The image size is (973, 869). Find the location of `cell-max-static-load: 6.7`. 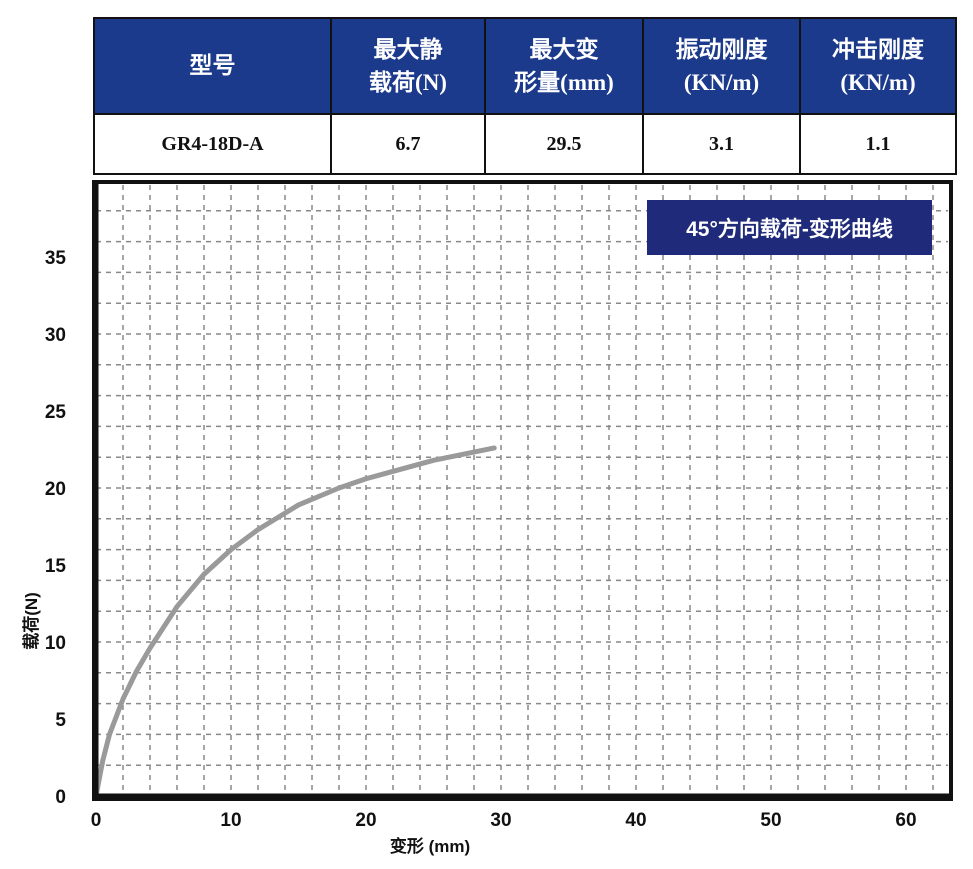

cell-max-static-load: 6.7 is located at coordinates (408, 144).